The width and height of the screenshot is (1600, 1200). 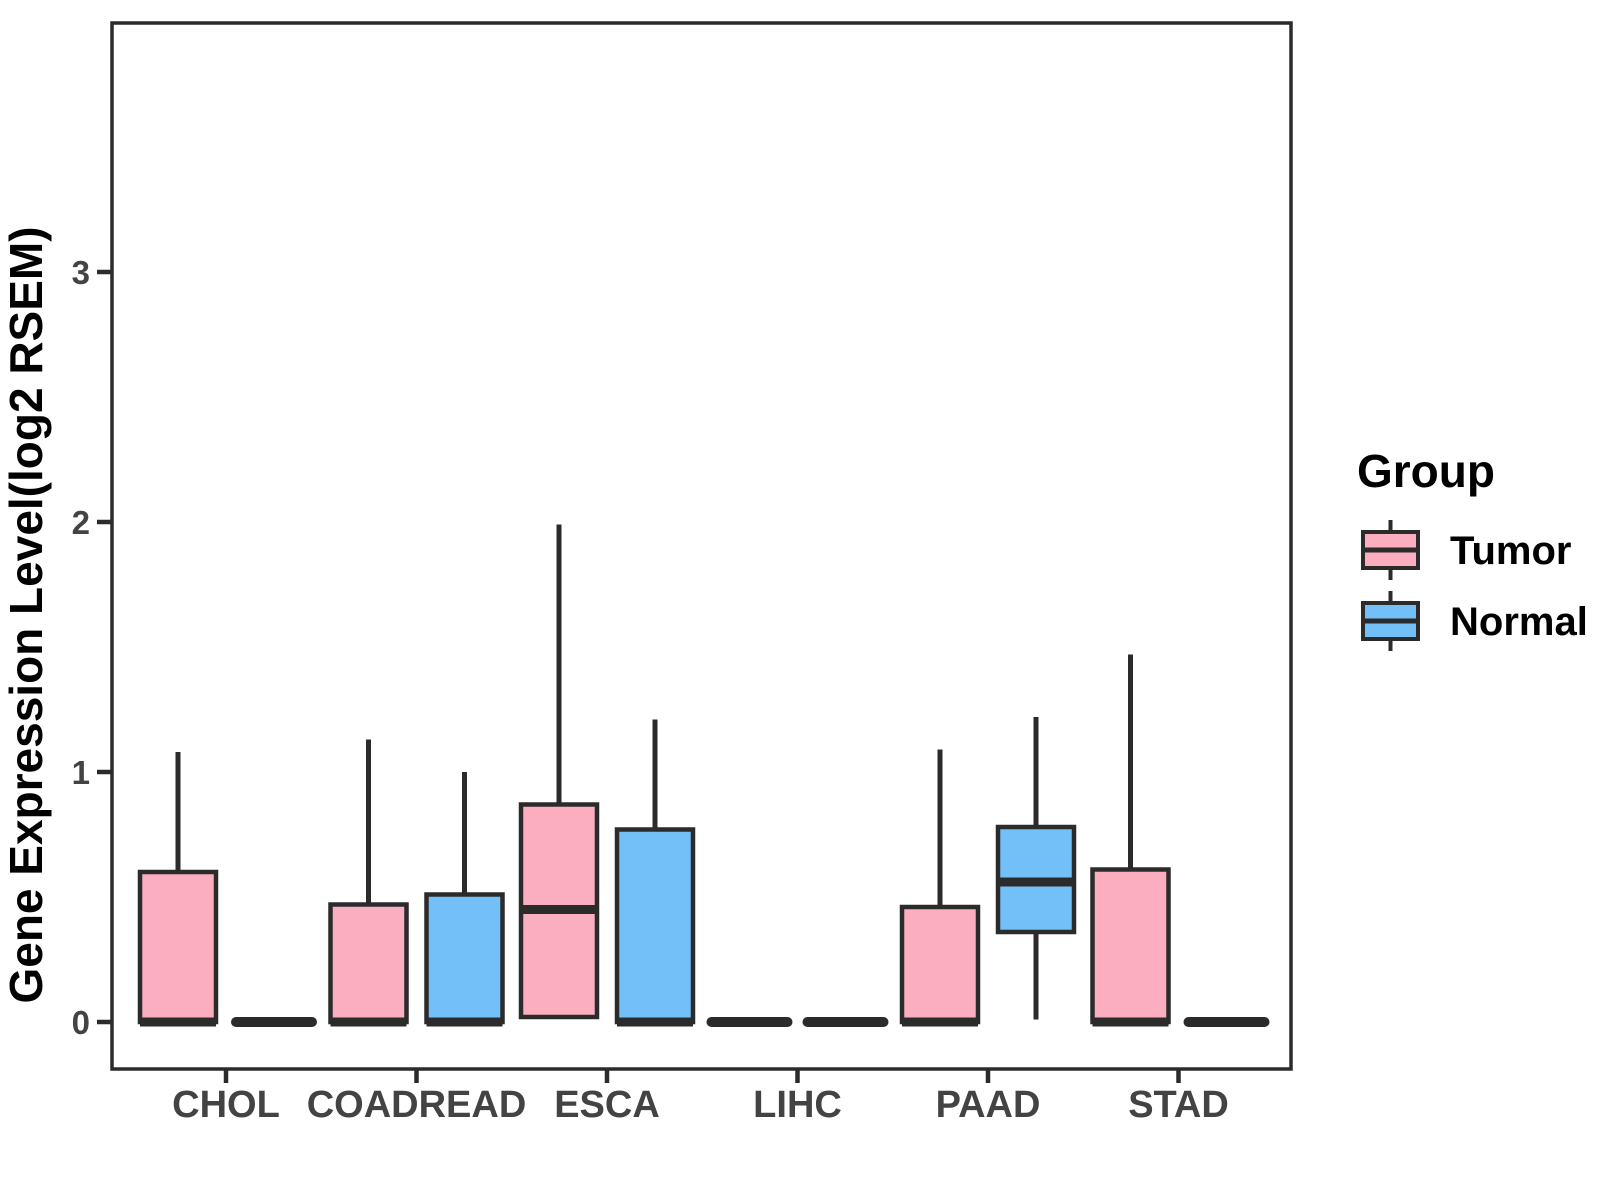 What do you see at coordinates (988, 1105) in the screenshot?
I see `x-tick-label-paad: PAAD` at bounding box center [988, 1105].